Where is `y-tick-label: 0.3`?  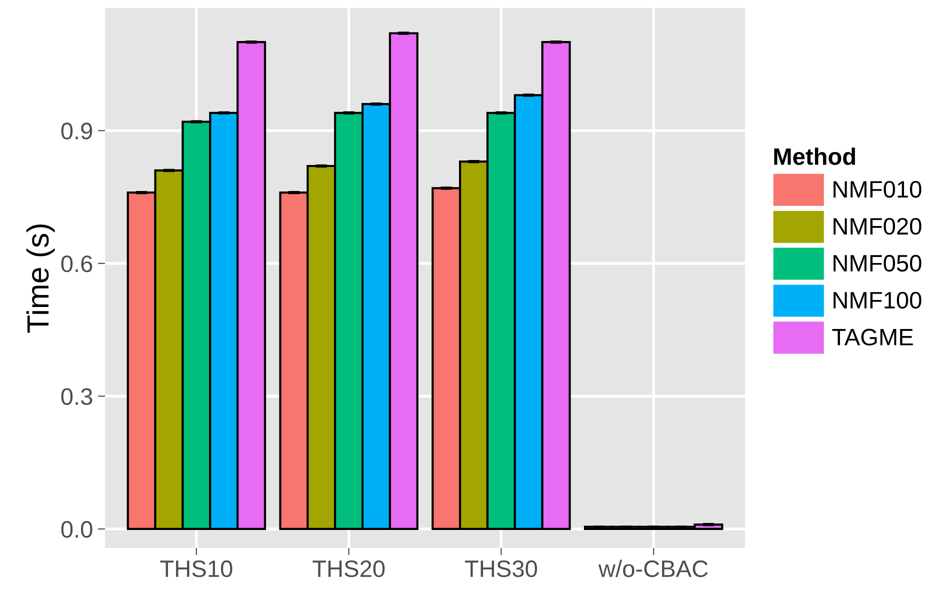 y-tick-label: 0.3 is located at coordinates (76, 396).